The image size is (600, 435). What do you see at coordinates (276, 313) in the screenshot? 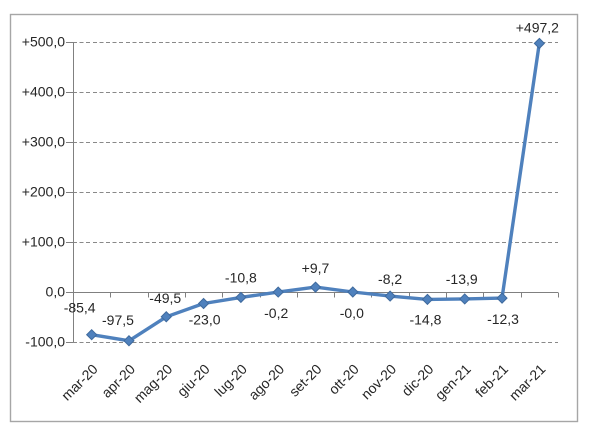
I see `data-label: -0,2` at bounding box center [276, 313].